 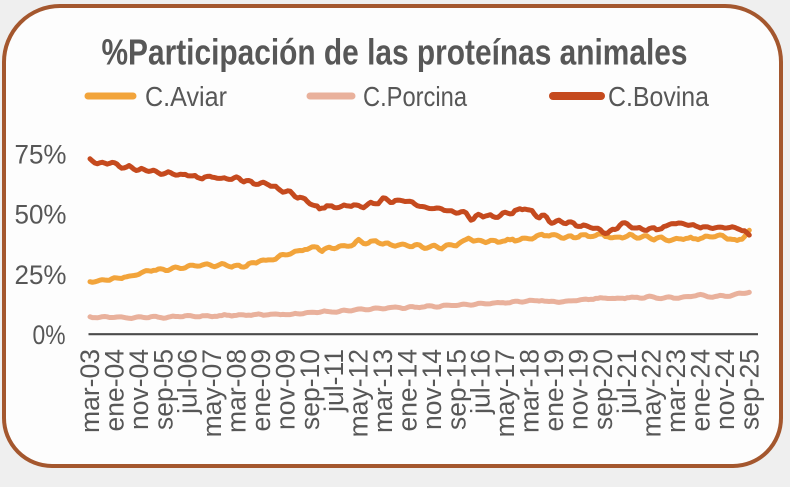 What do you see at coordinates (383, 391) in the screenshot?
I see `svg-text: mar-13` at bounding box center [383, 391].